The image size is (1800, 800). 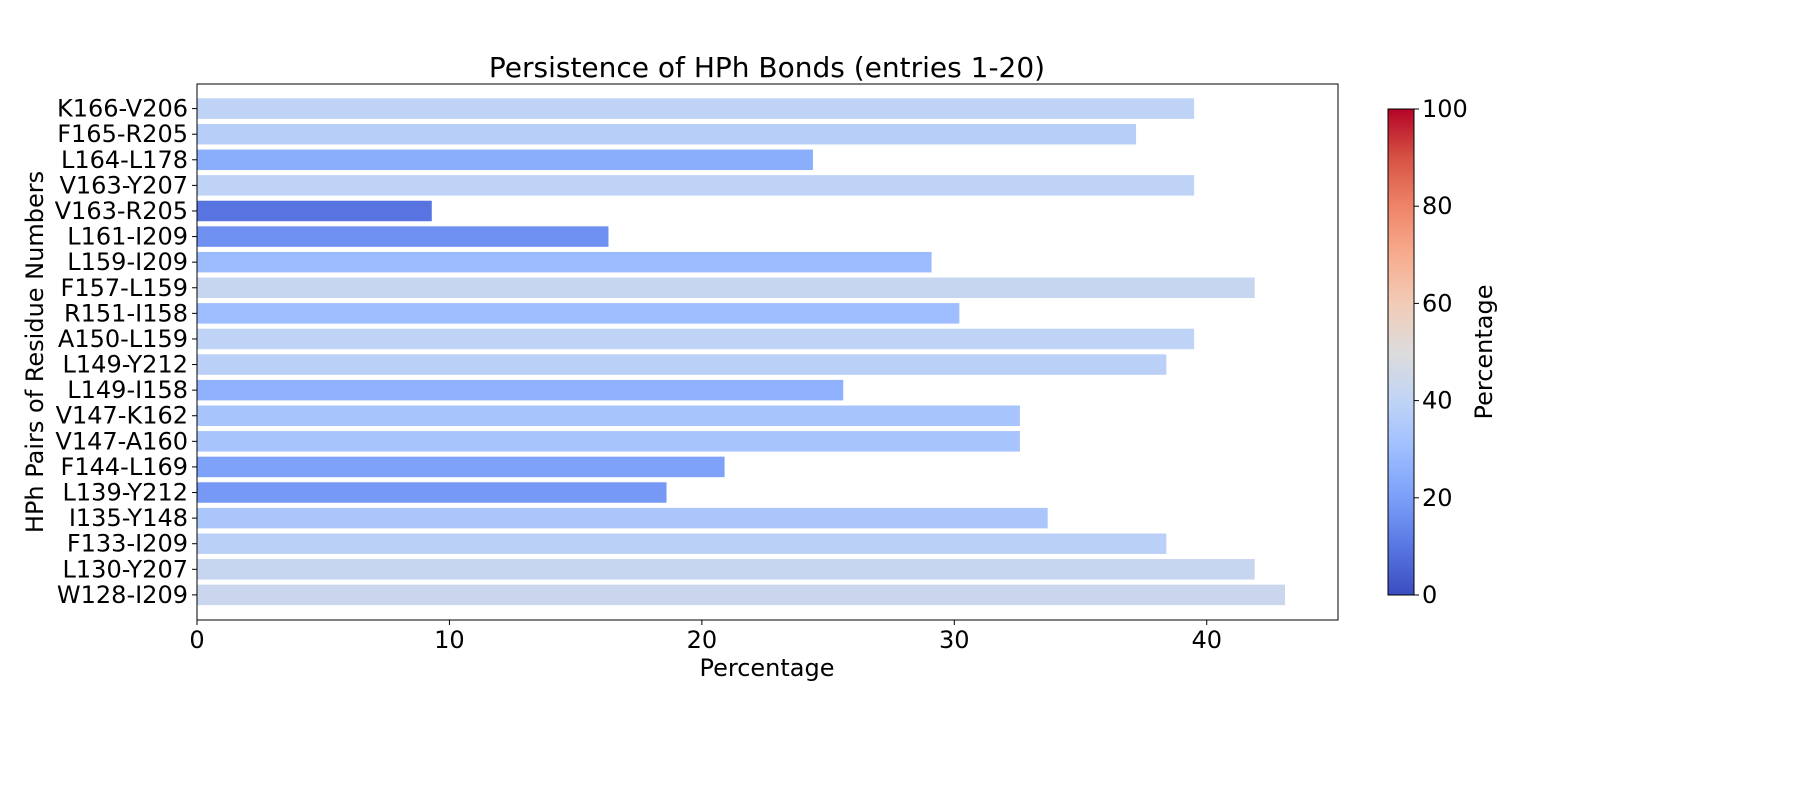 What do you see at coordinates (121, 441) in the screenshot?
I see `y-tick-label: V147-A160` at bounding box center [121, 441].